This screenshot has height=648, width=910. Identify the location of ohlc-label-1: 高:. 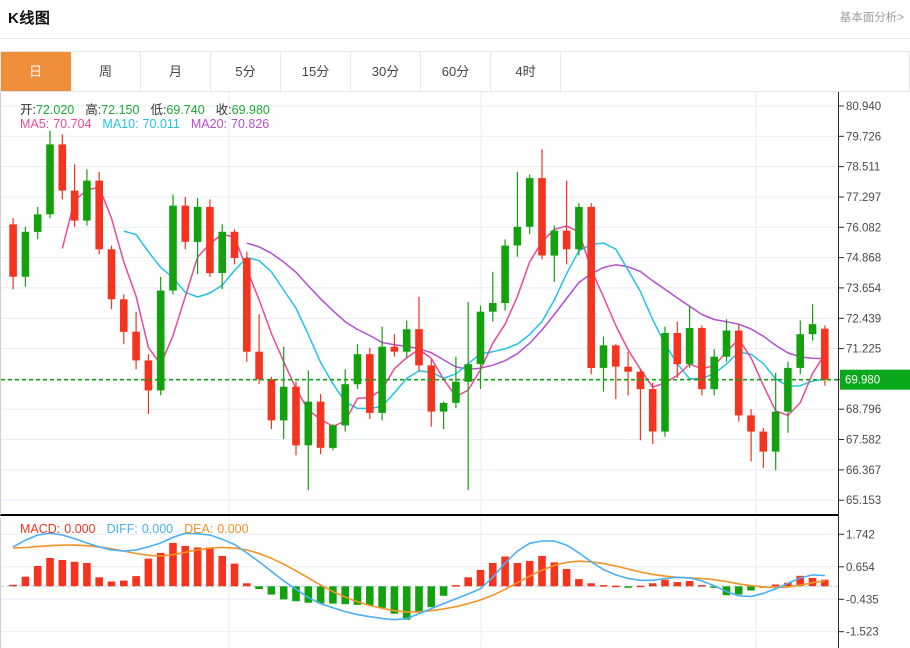
(93, 110).